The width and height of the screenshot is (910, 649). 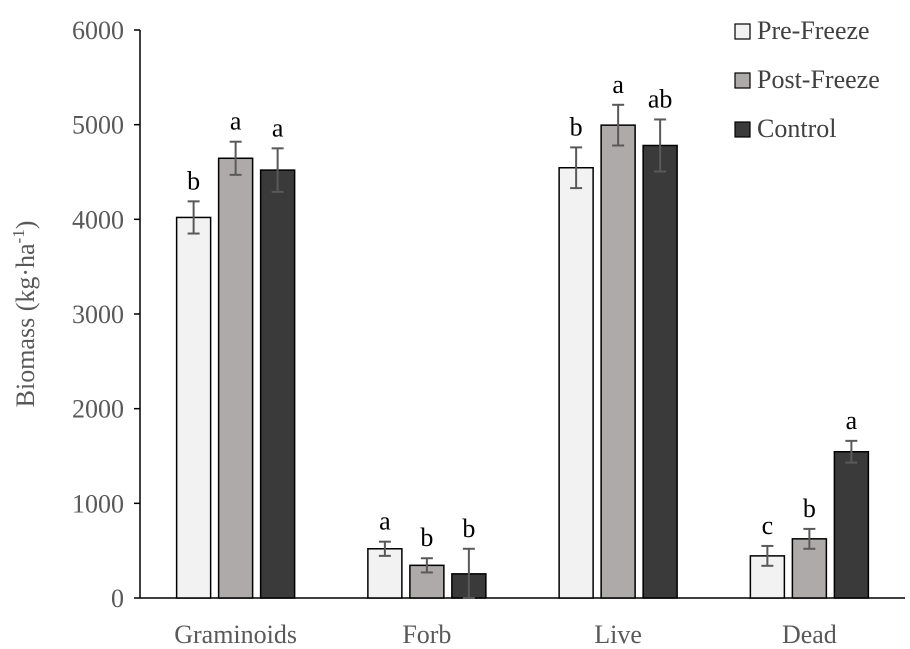 I want to click on bar-control-live, so click(x=660, y=371).